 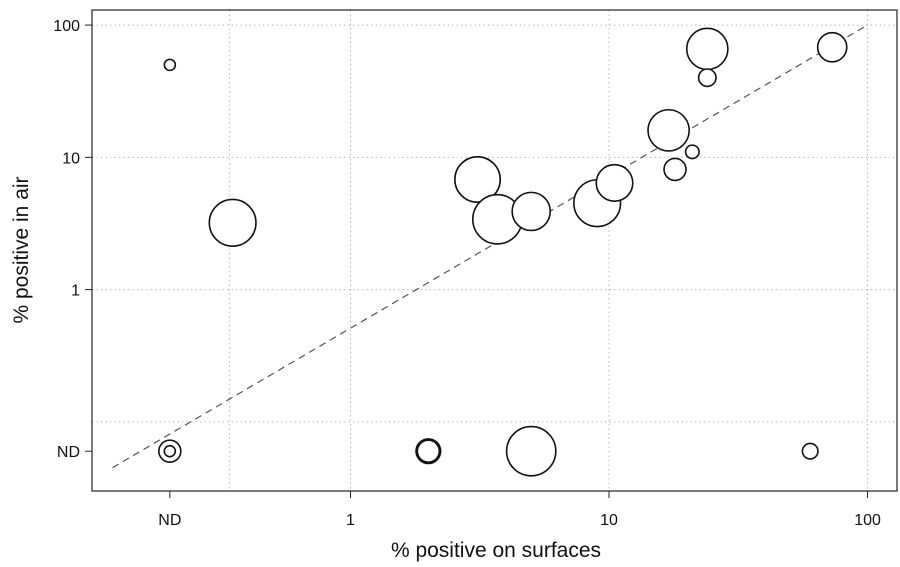 I want to click on x-tick-label: ND, so click(x=169, y=520).